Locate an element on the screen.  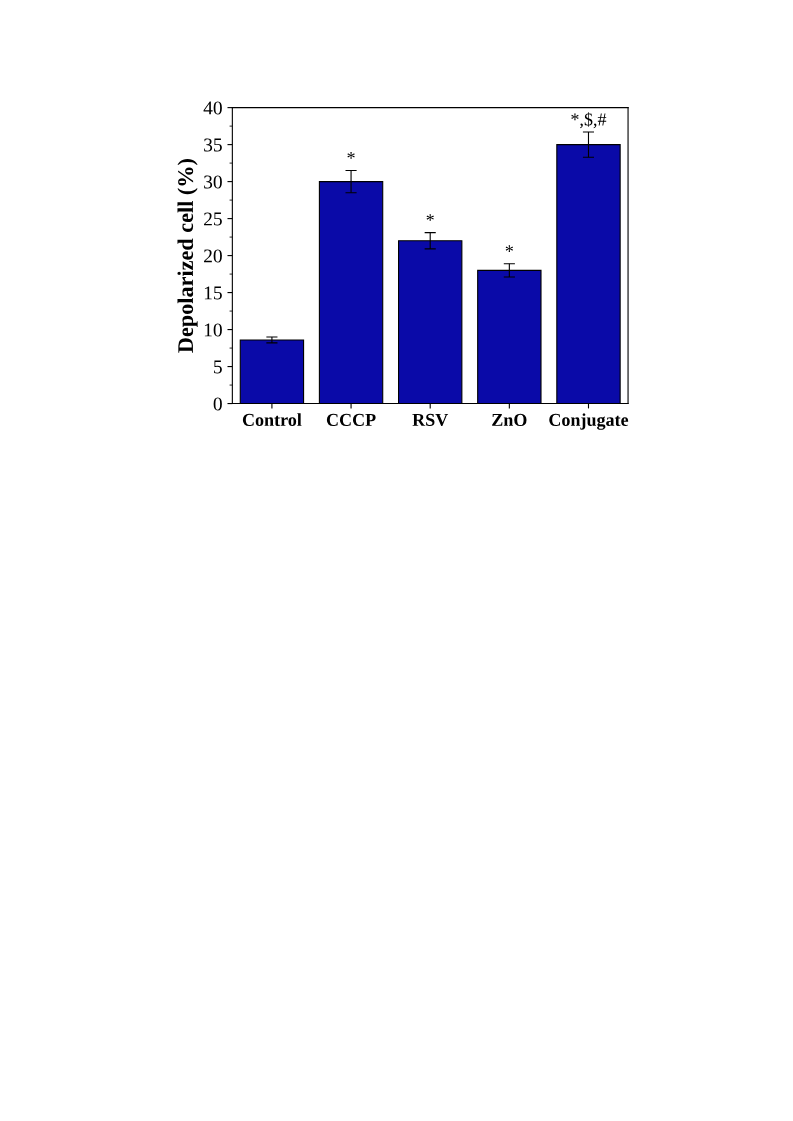
y-tick-label: 0 is located at coordinates (217, 404).